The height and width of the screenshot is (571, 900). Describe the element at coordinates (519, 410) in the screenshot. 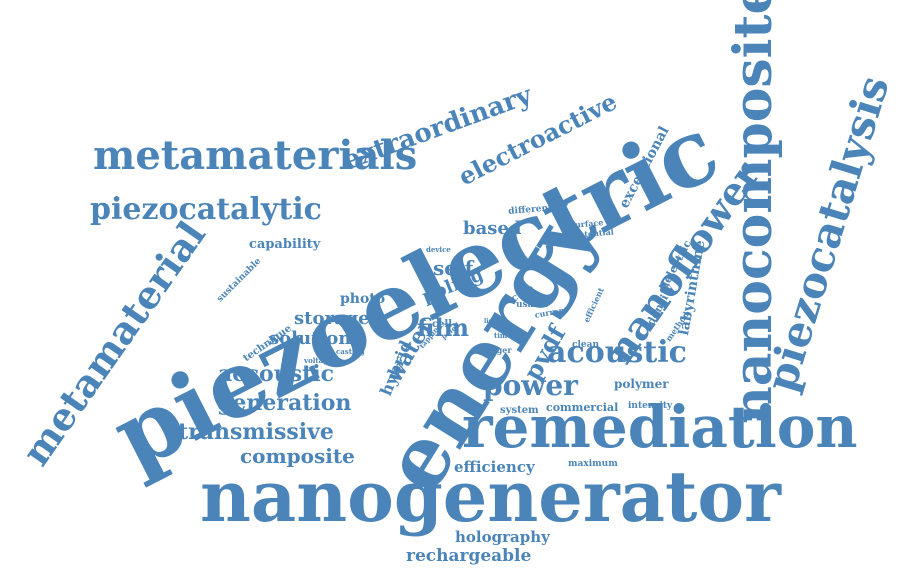

I see `word-system: system` at that location.